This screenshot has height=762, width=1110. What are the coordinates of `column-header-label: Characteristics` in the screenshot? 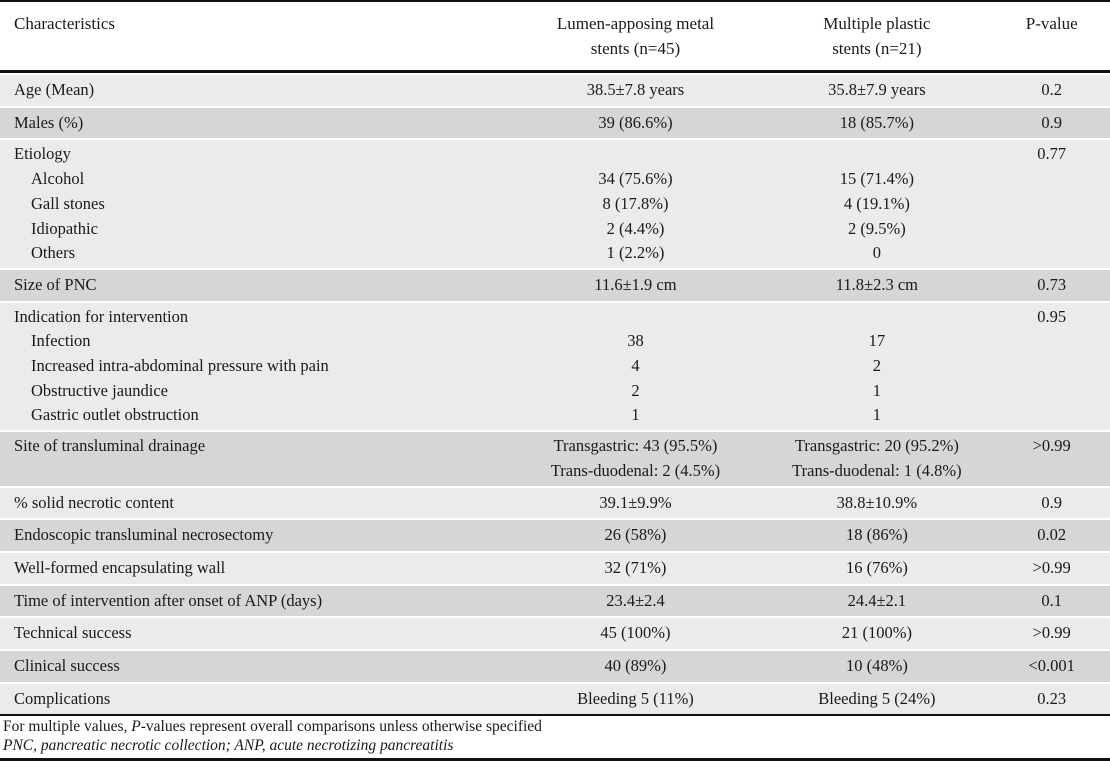 It's located at (65, 23).